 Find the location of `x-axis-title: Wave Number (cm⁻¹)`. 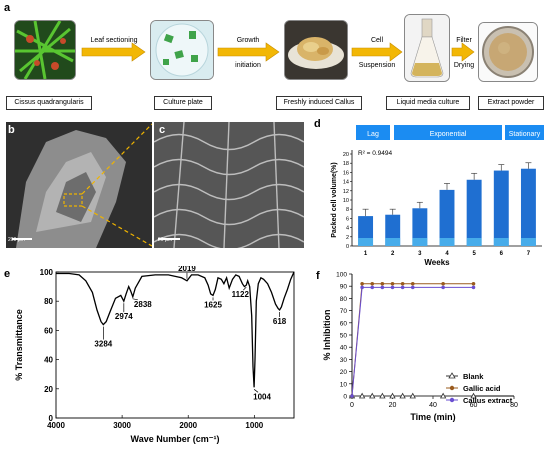

x-axis-title: Wave Number (cm⁻¹) is located at coordinates (175, 439).